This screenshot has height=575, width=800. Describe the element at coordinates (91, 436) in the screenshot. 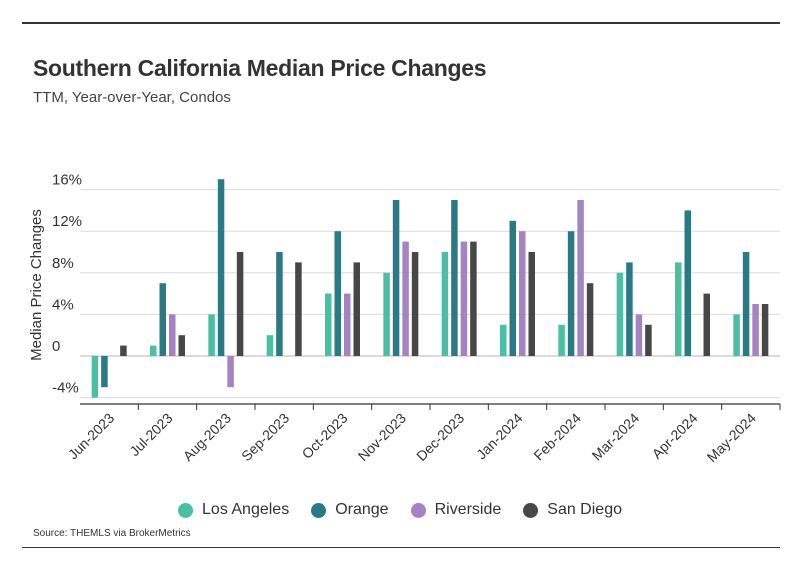

I see `x-tick-label: Jun-2023` at that location.